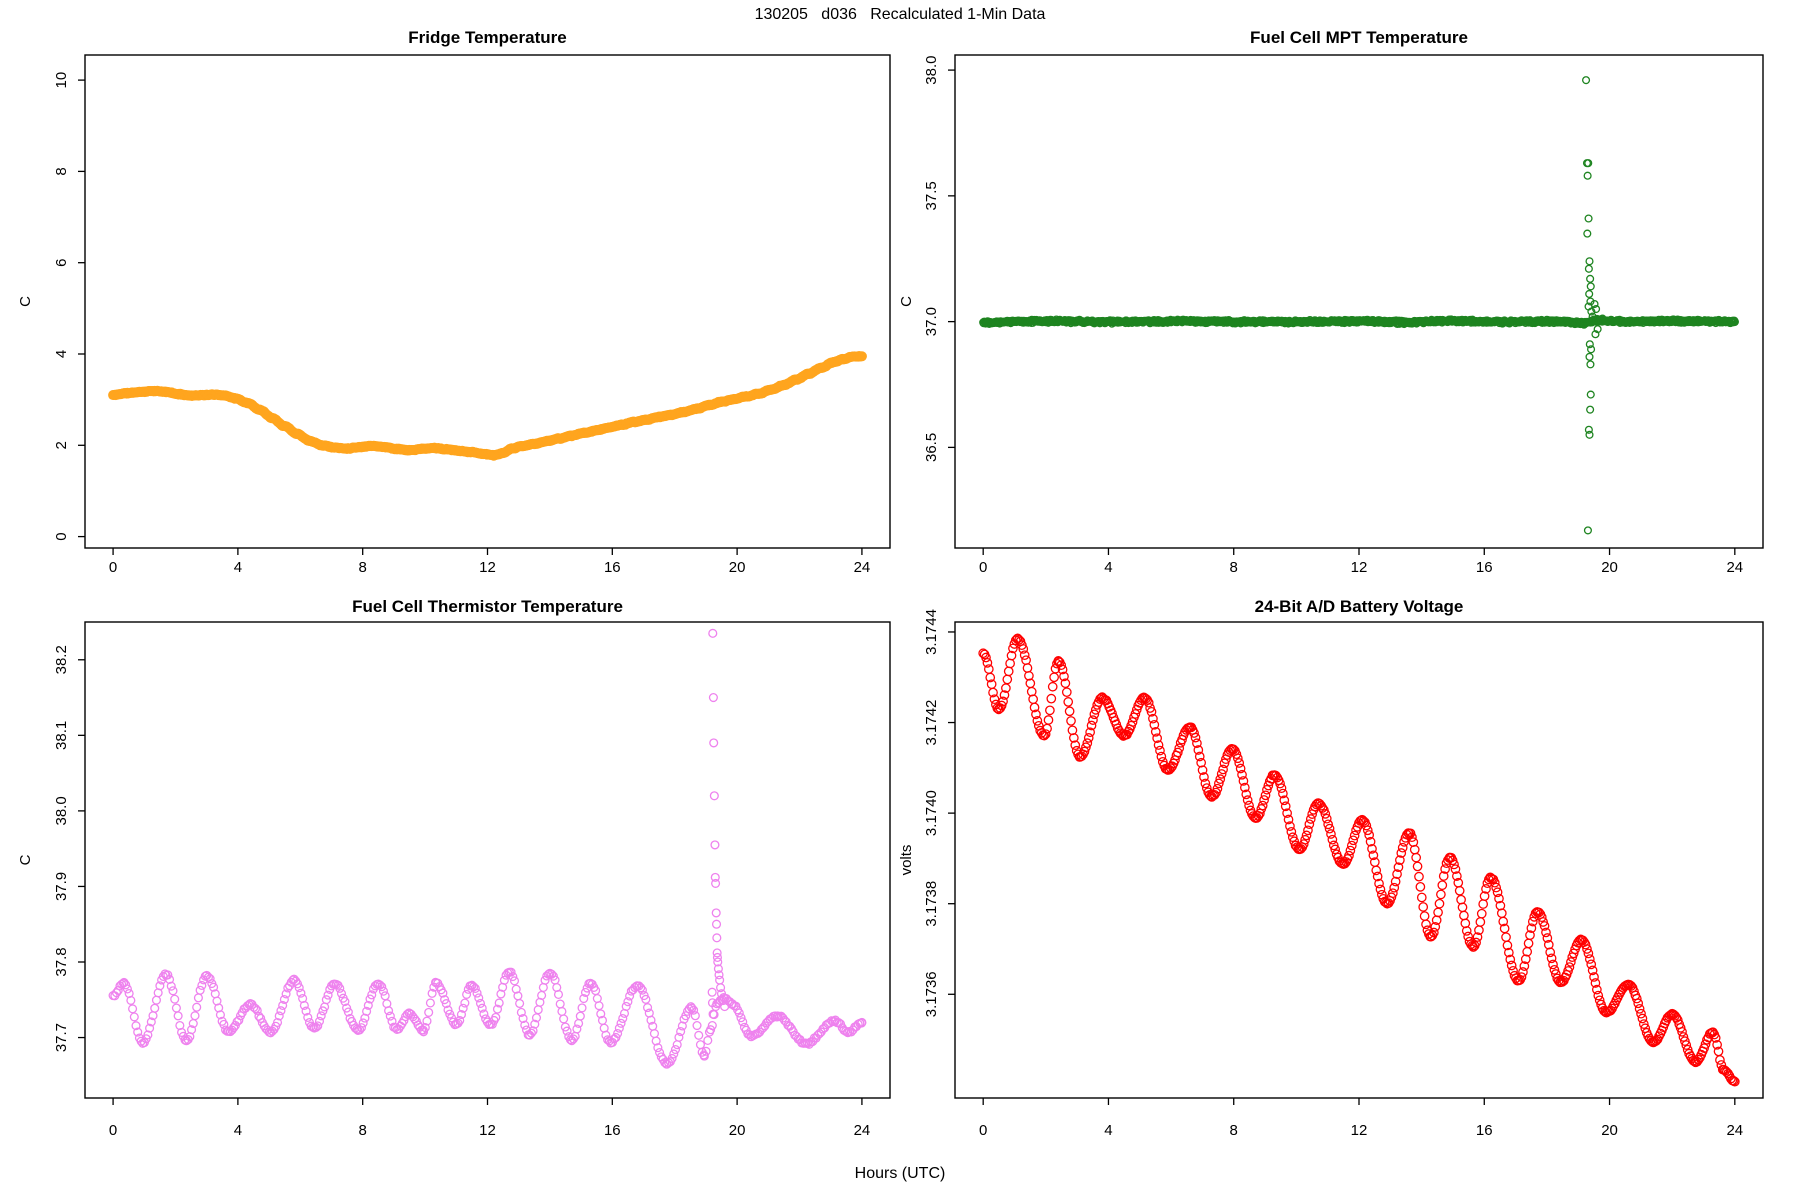 The height and width of the screenshot is (1200, 1800). I want to click on fridge-temperature-xtick: 24, so click(862, 567).